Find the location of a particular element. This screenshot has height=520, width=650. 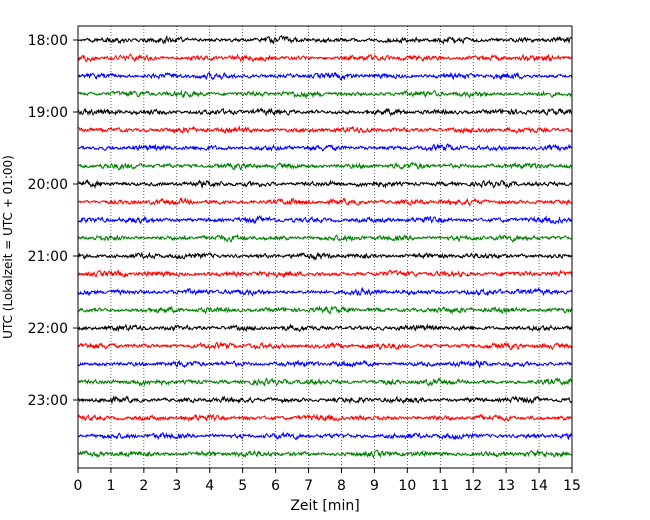

y-axis-ticks: 18:00 19:00 20:00 21:00 22:00 23:00 is located at coordinates (53, 221).